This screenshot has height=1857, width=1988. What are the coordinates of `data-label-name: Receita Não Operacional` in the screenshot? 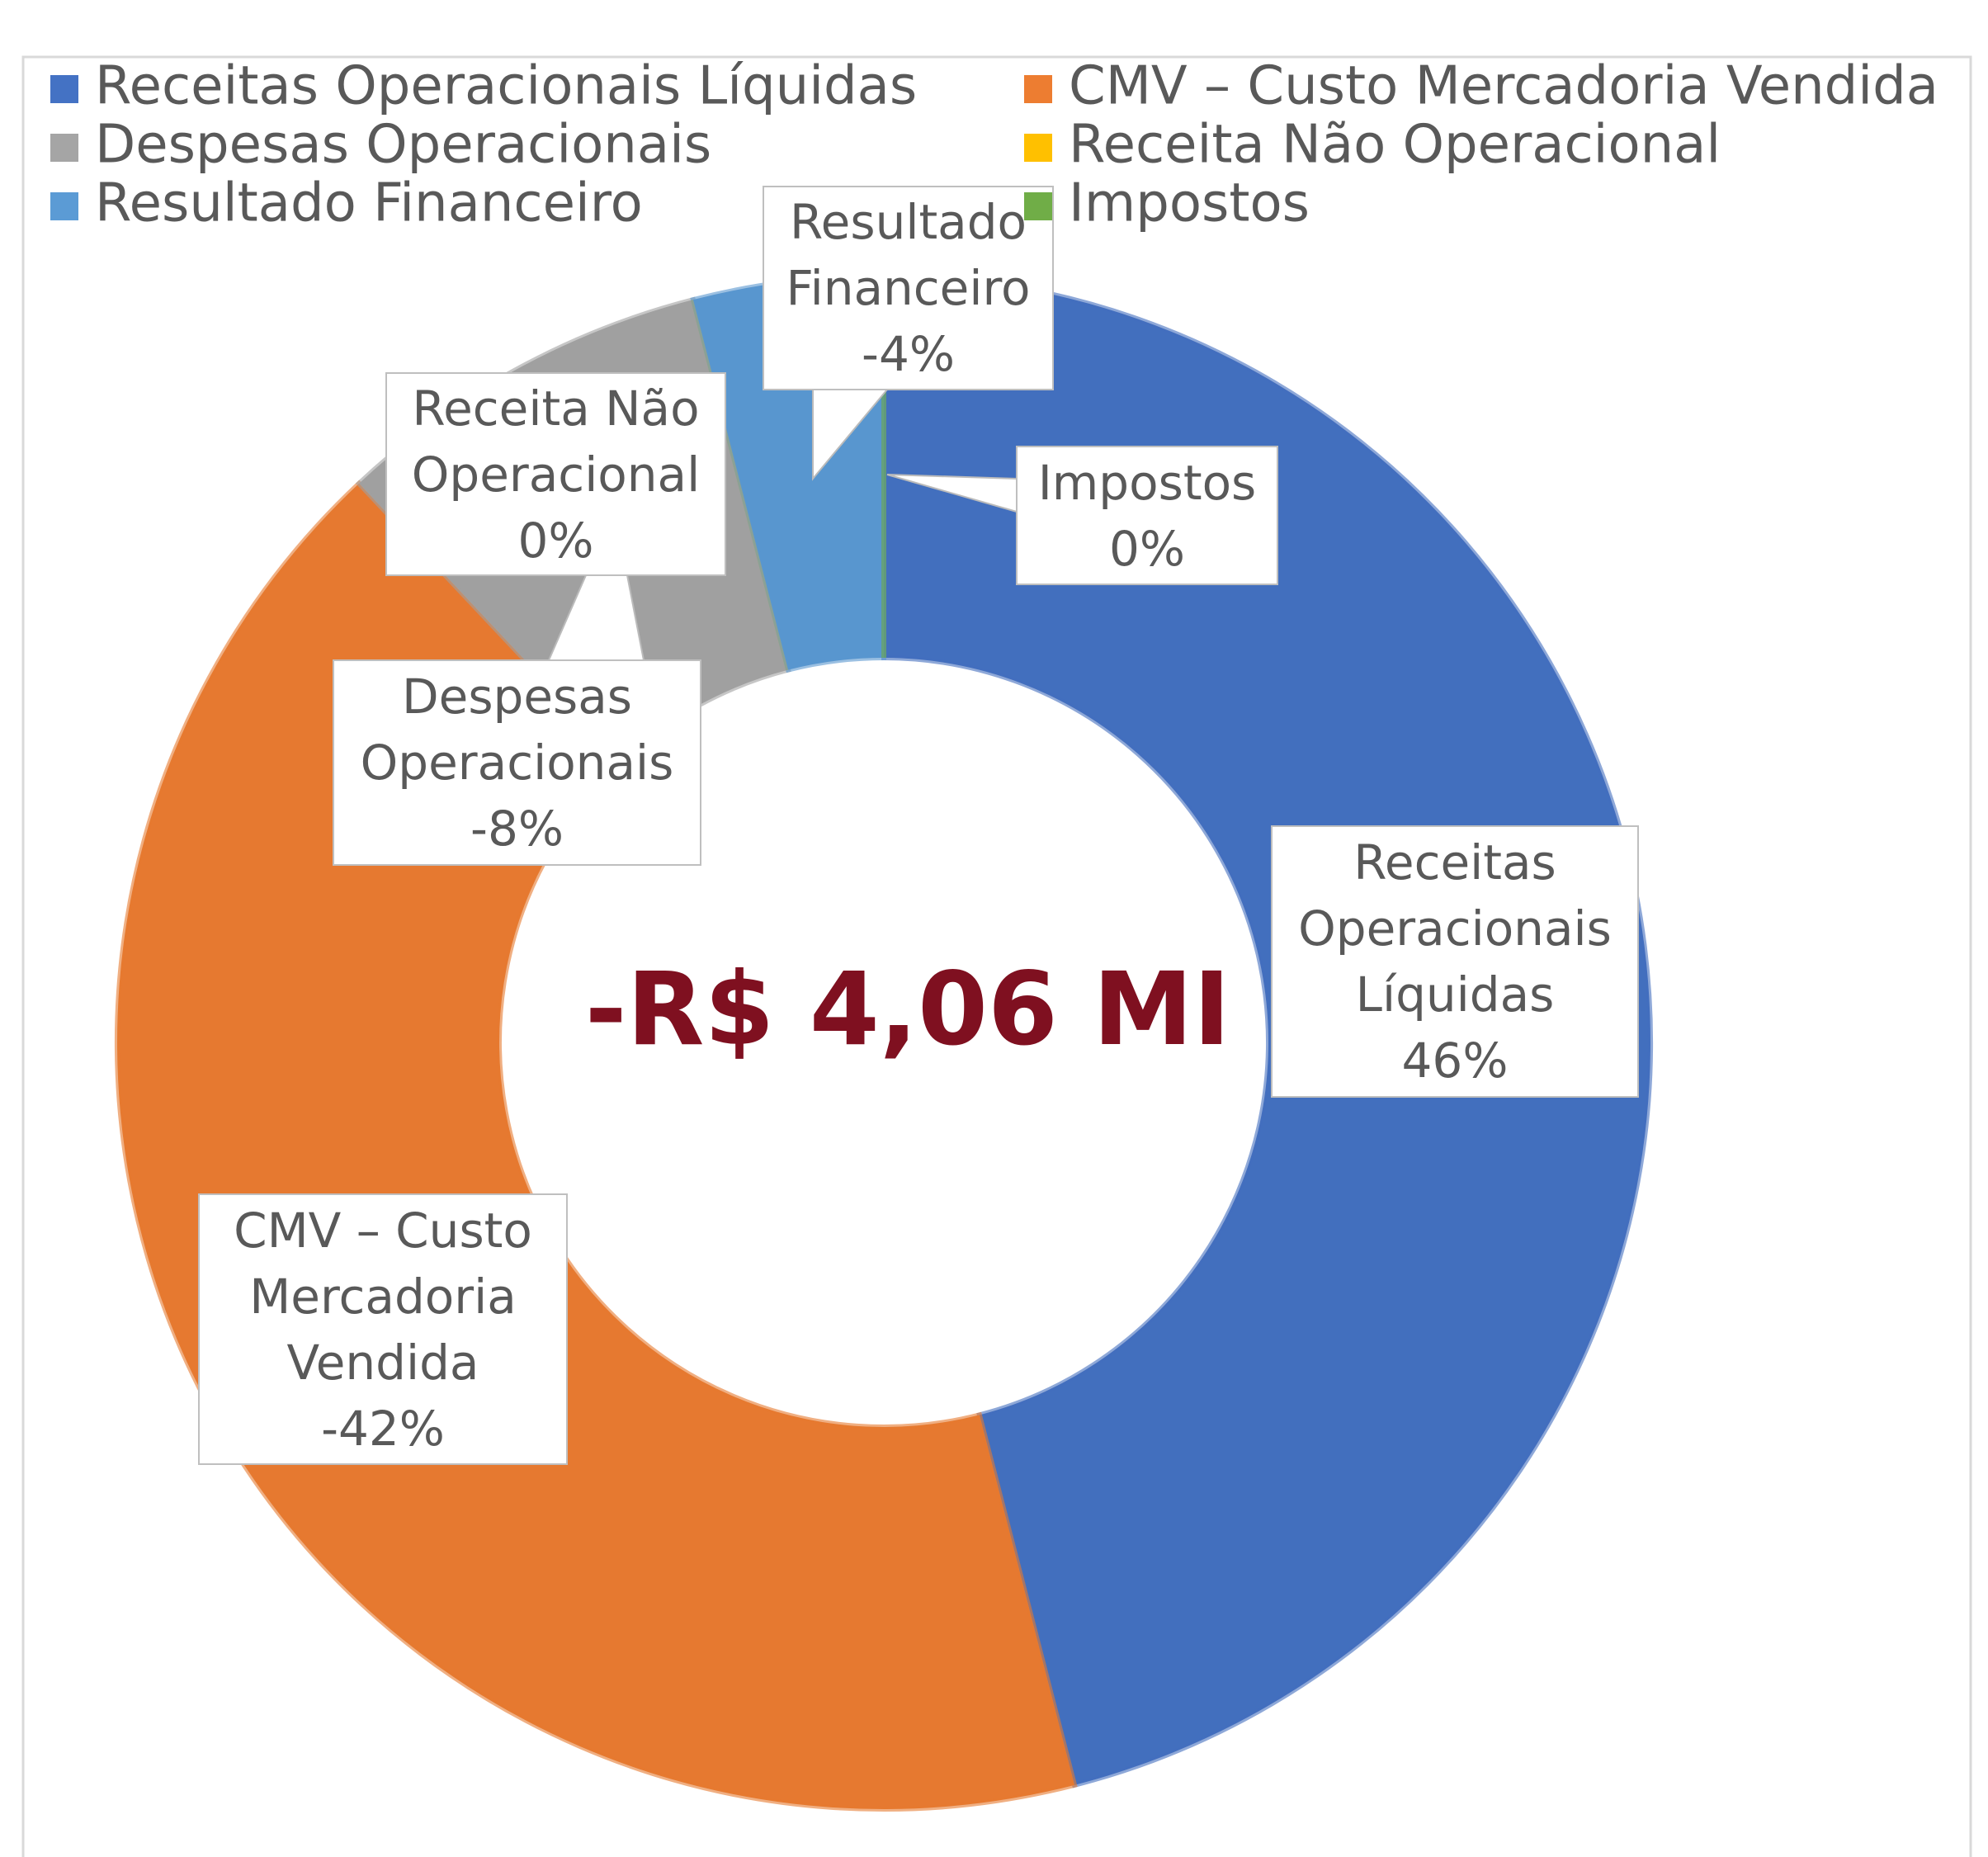 It's located at (556, 441).